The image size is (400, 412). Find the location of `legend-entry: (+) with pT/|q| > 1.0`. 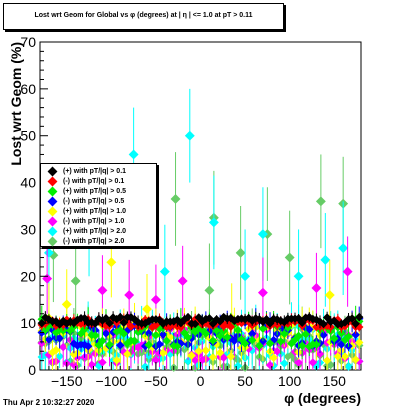

legend-entry: (+) with pT/|q| > 1.0 is located at coordinates (99, 211).